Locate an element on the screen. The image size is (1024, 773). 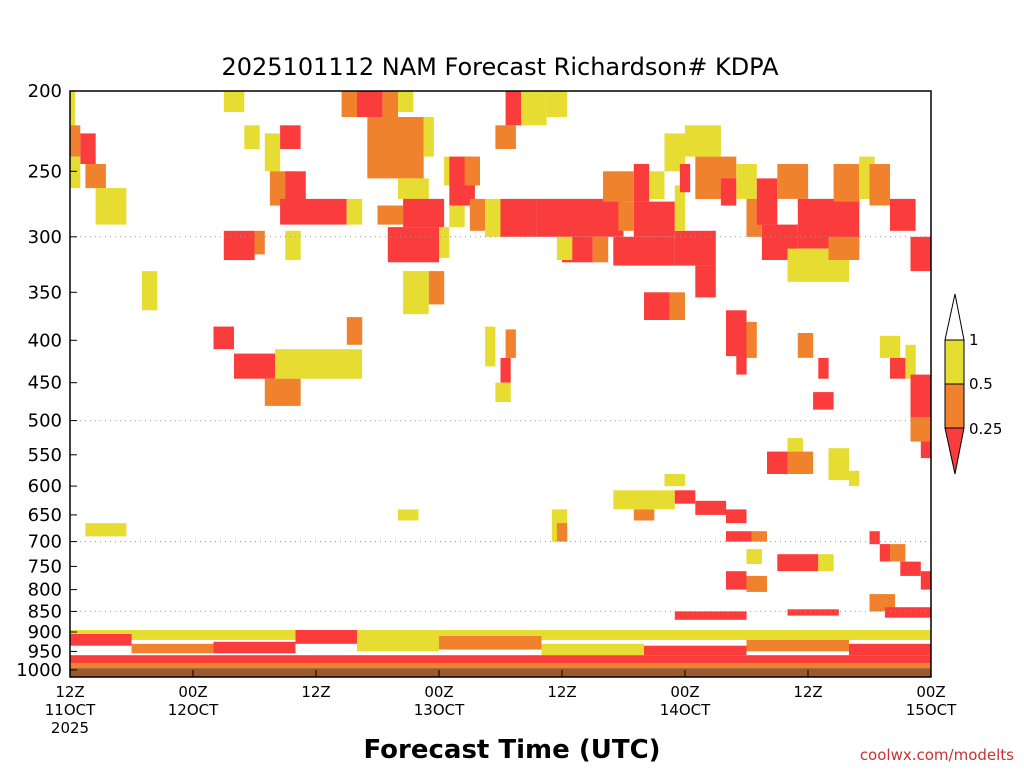
y-tick-label-350: 350 is located at coordinates (45, 292).